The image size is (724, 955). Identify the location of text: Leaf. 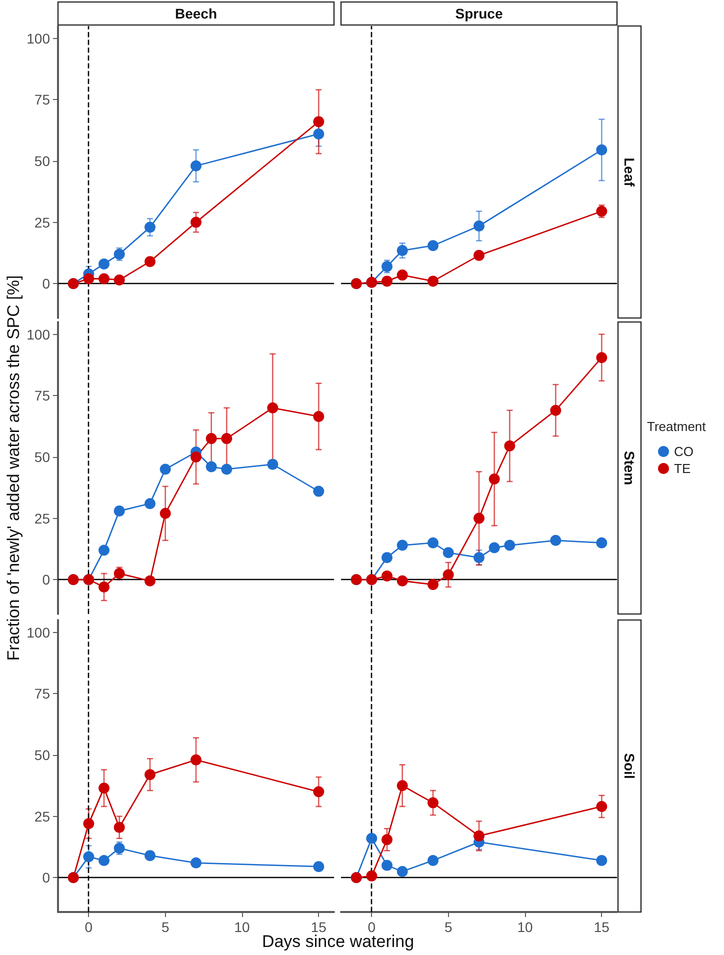
(630, 172).